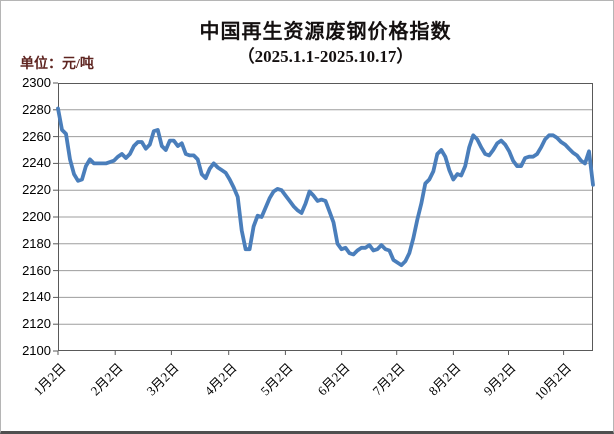  Describe the element at coordinates (36, 109) in the screenshot. I see `y-axis-label: 2280` at that location.